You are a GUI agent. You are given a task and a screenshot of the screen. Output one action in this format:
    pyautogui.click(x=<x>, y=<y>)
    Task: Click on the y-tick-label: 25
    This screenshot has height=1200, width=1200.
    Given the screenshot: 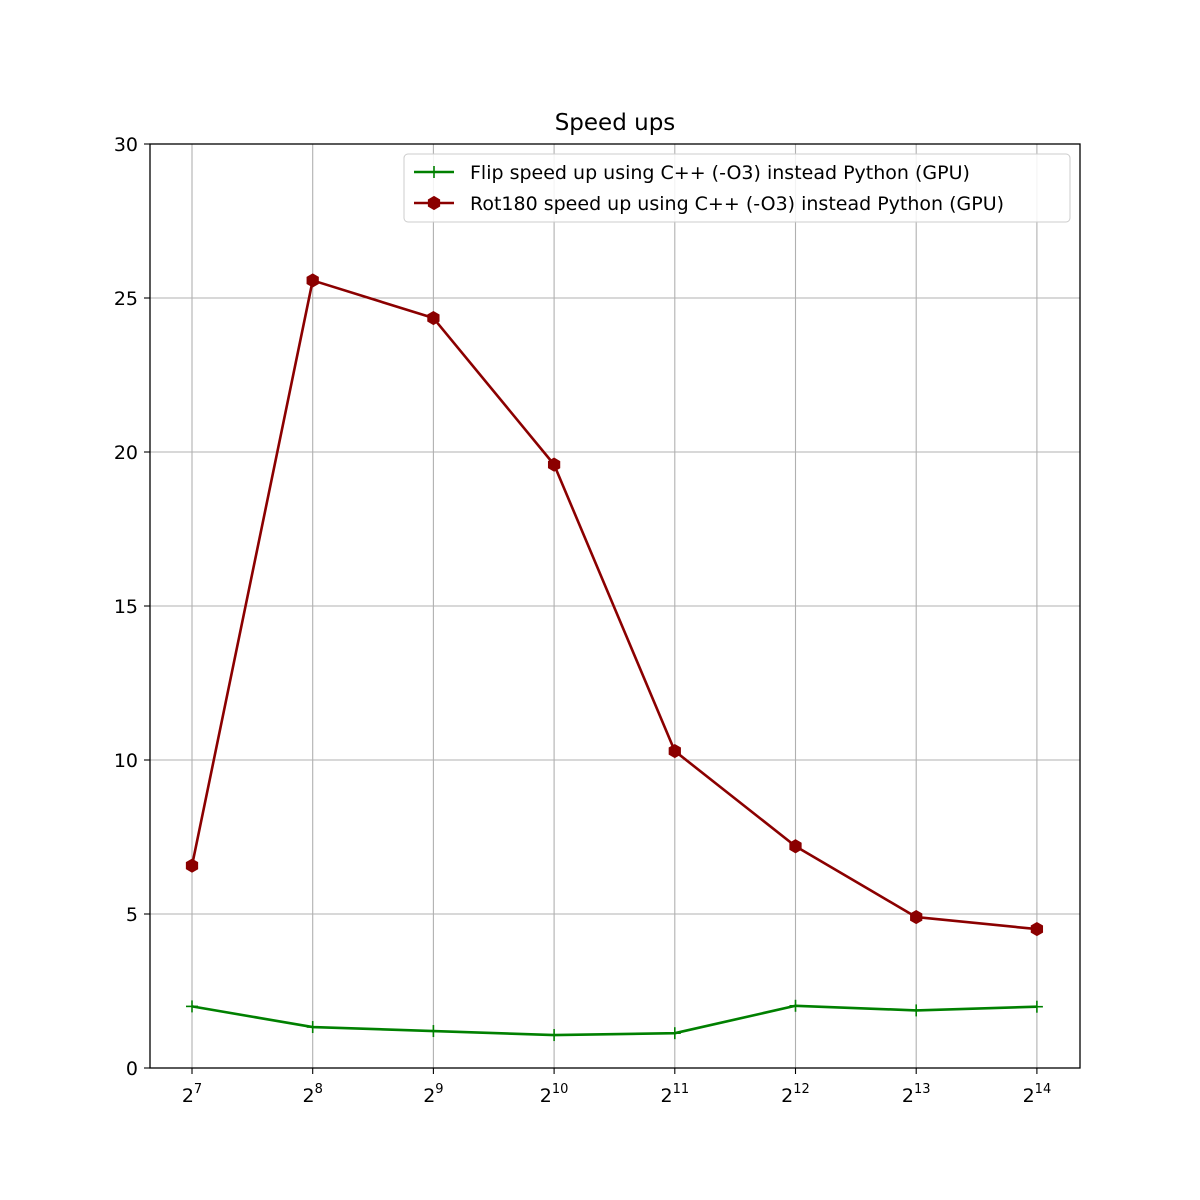 What is the action you would take?
    pyautogui.click(x=126, y=299)
    